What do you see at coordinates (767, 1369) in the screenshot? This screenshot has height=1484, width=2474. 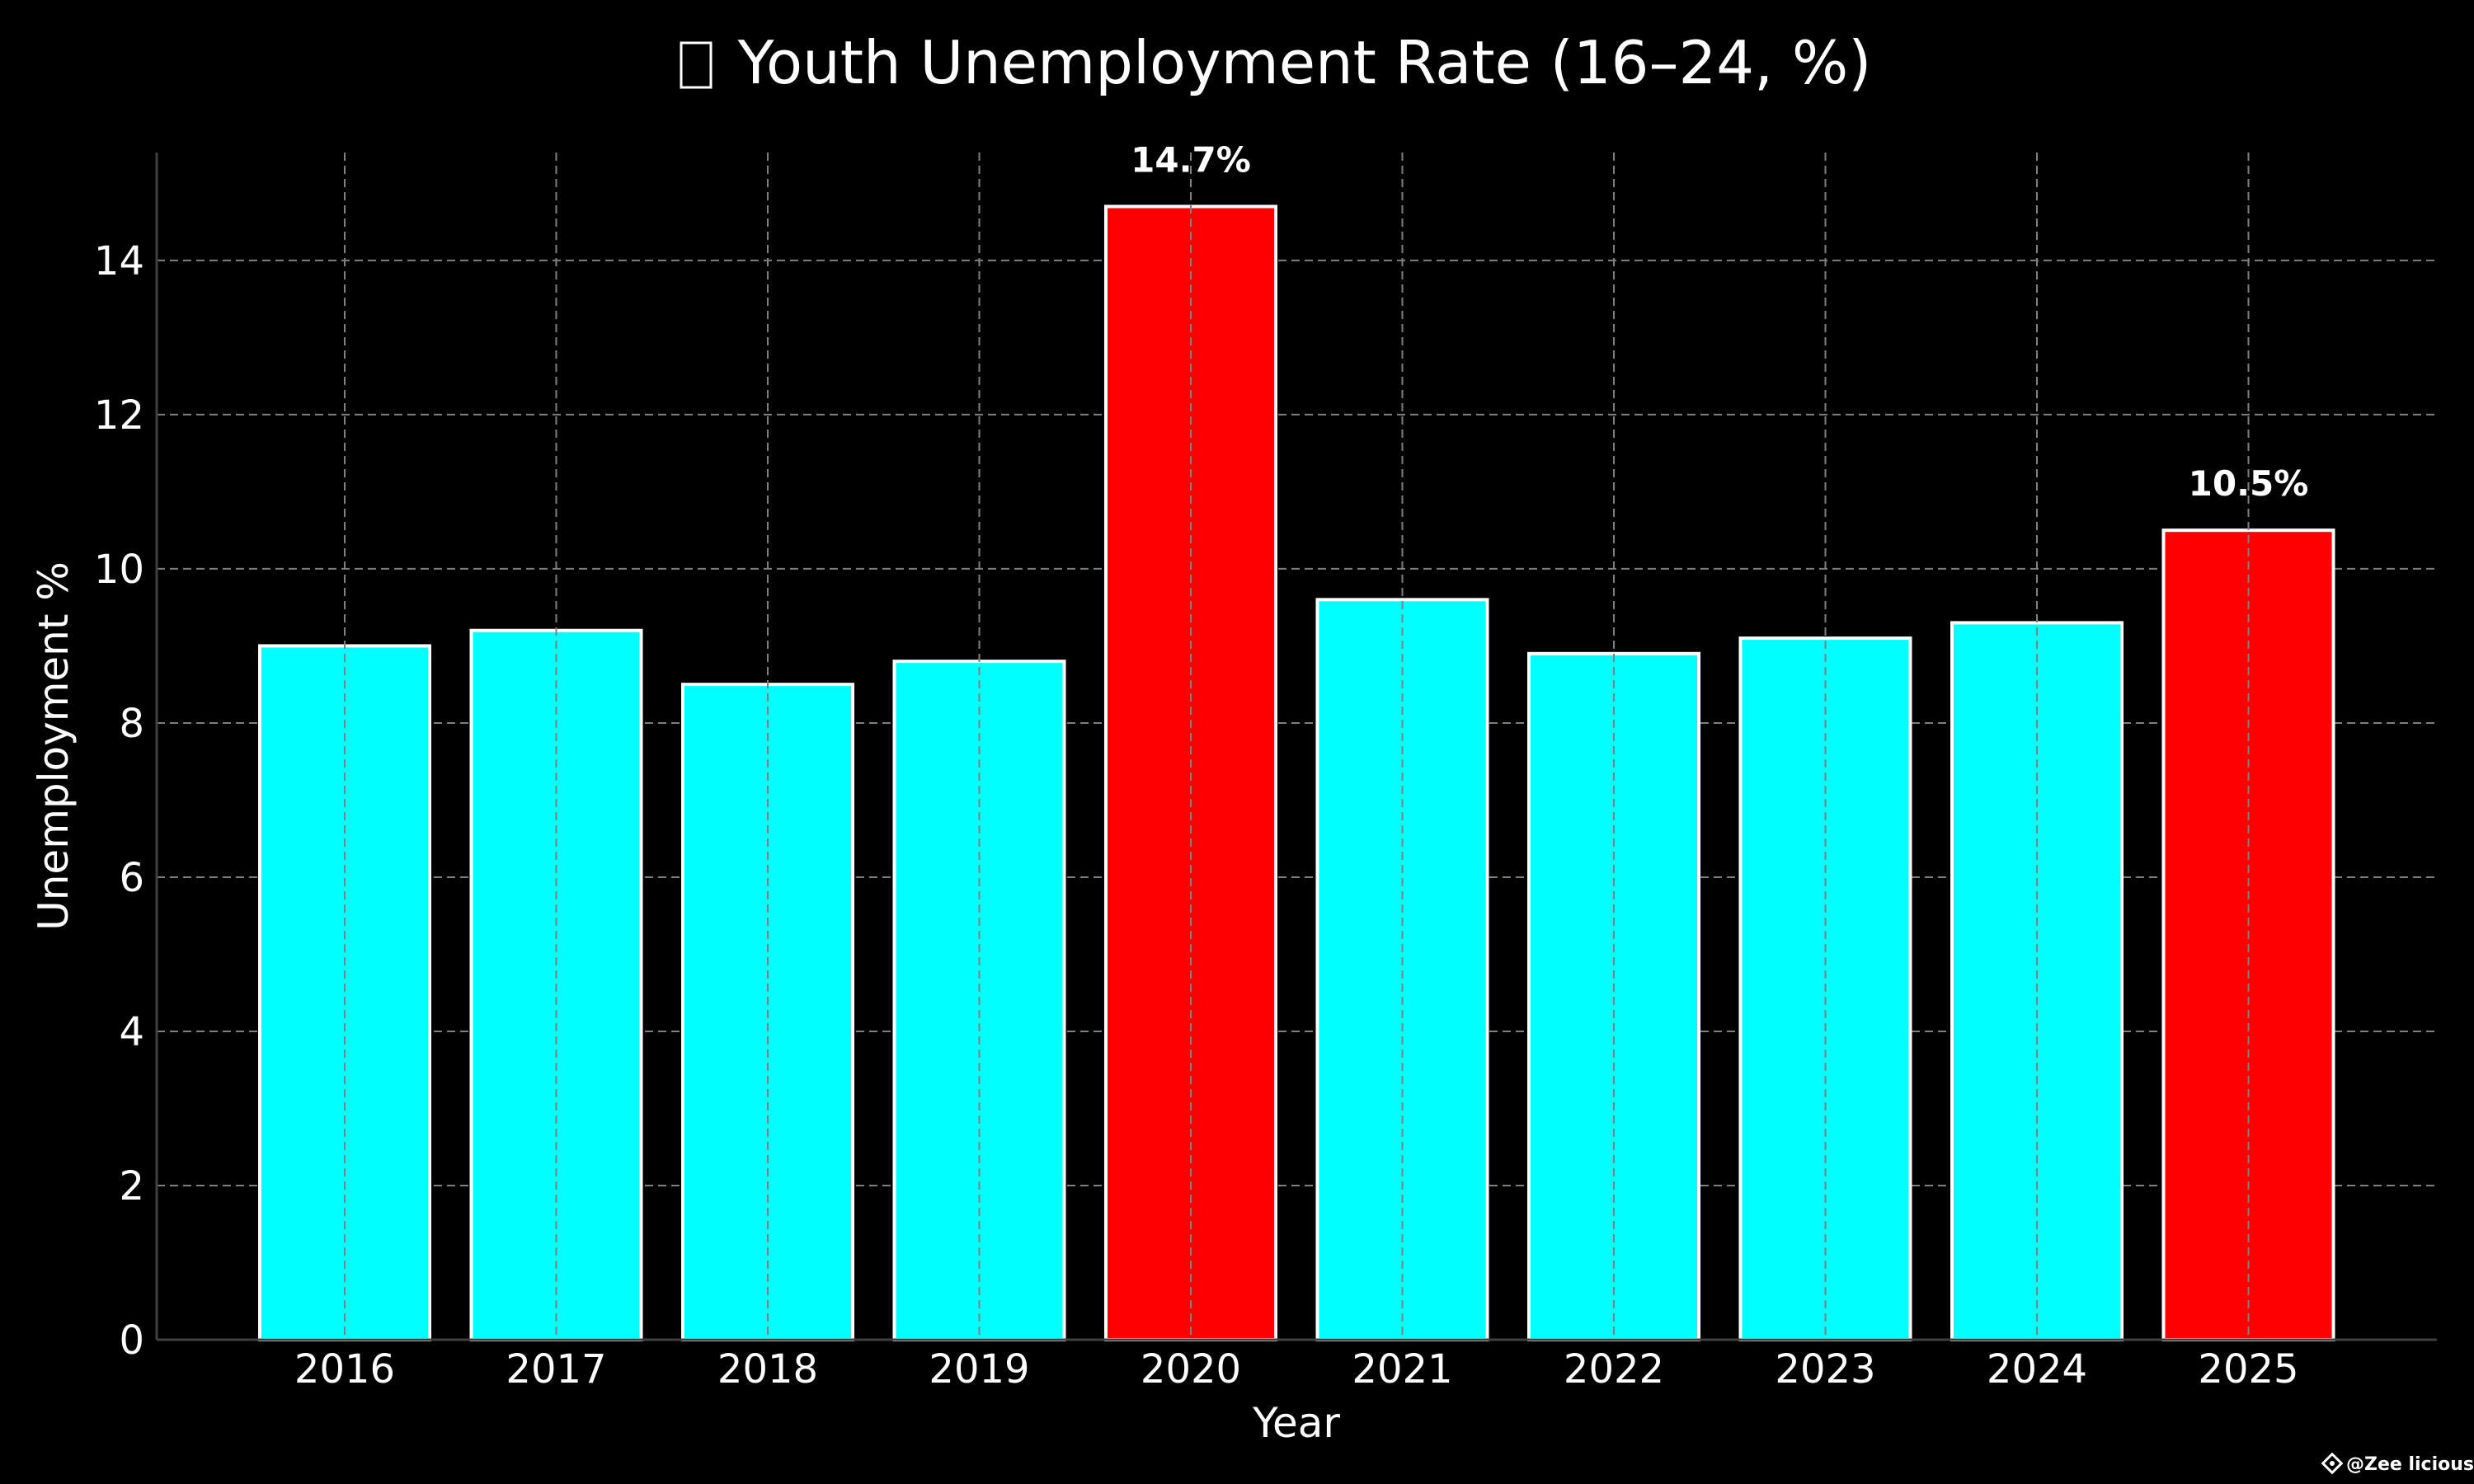 I see `x-tick-label: 2018` at bounding box center [767, 1369].